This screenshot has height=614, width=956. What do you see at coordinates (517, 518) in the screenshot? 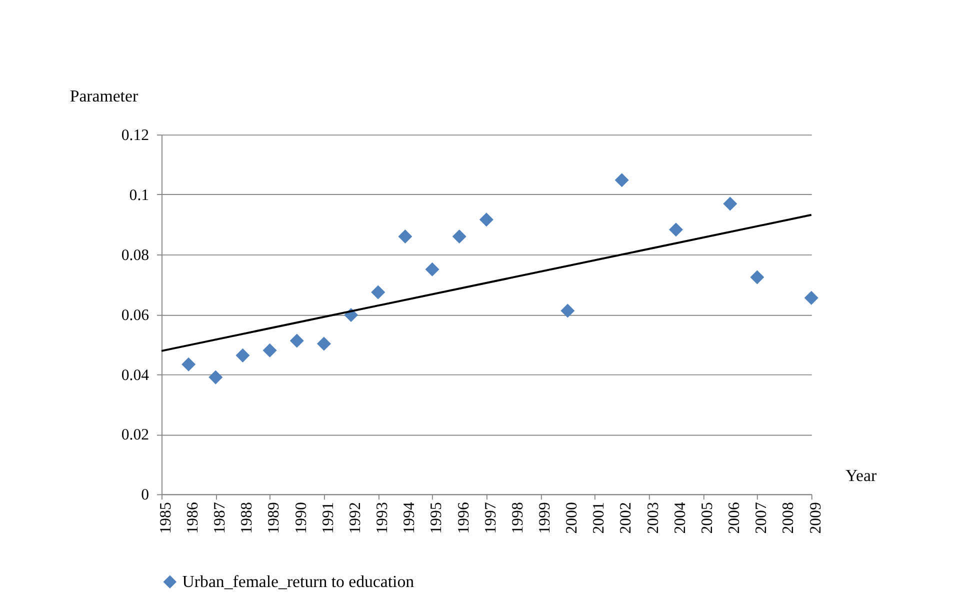
I see `x-tick-label: 1998` at bounding box center [517, 518].